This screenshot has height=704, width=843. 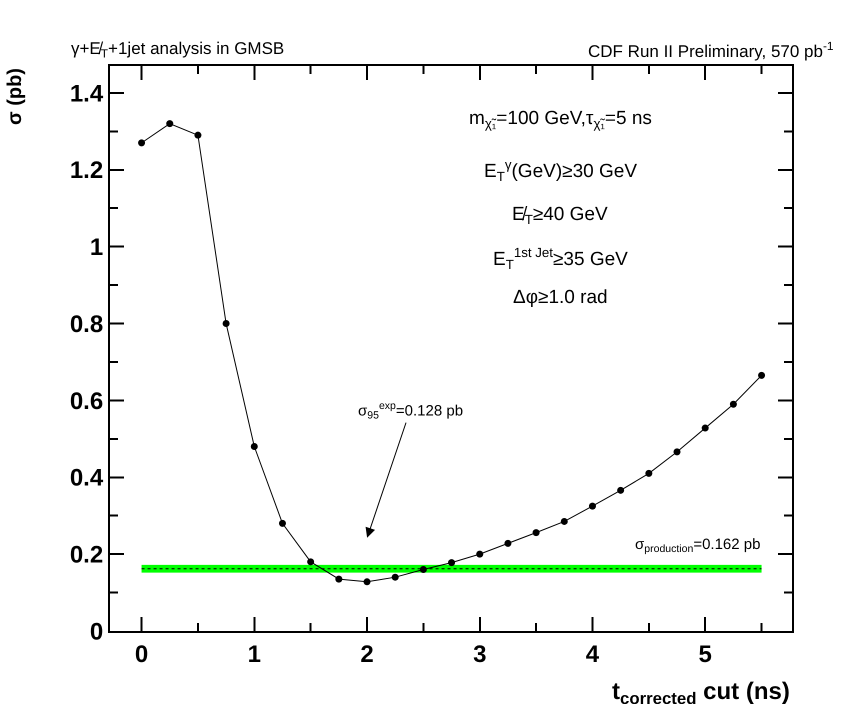 What do you see at coordinates (177, 50) in the screenshot?
I see `chart-title: γ+E̸$_{T}$+1jet analysis in GMSB` at bounding box center [177, 50].